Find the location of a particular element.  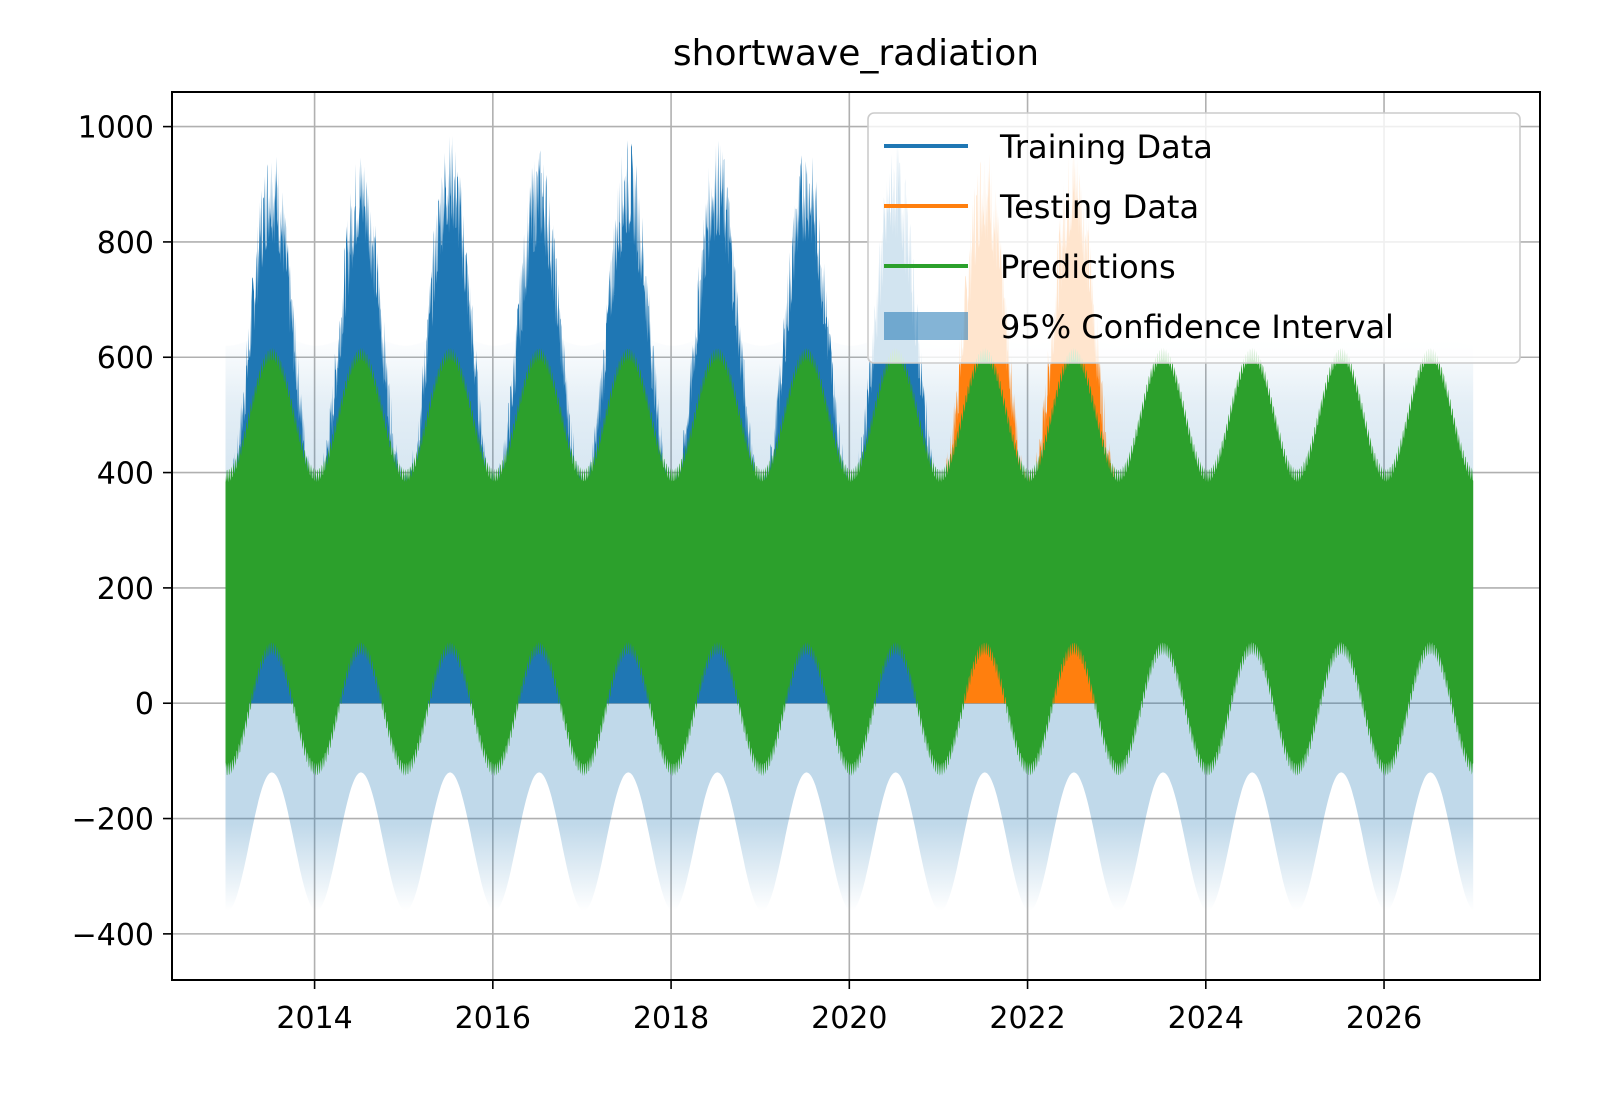

legend-box is located at coordinates (1194, 238).